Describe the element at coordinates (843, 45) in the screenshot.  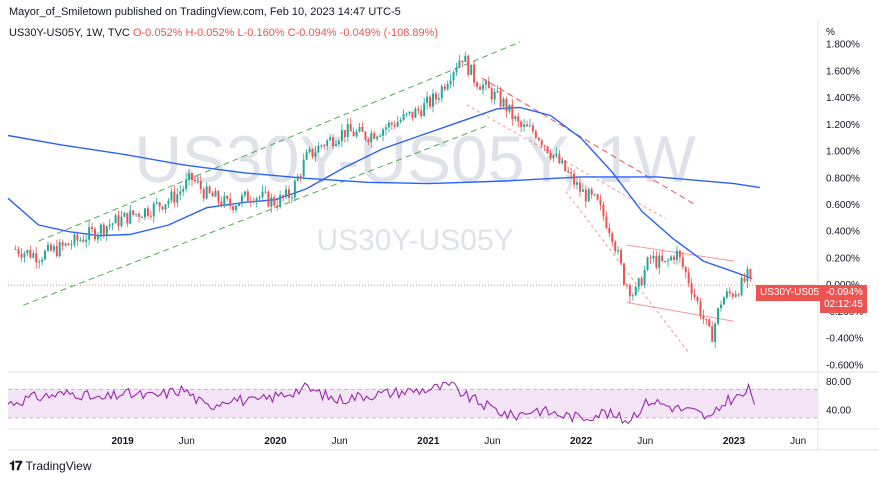
I see `y-tick-label: 1.800%` at that location.